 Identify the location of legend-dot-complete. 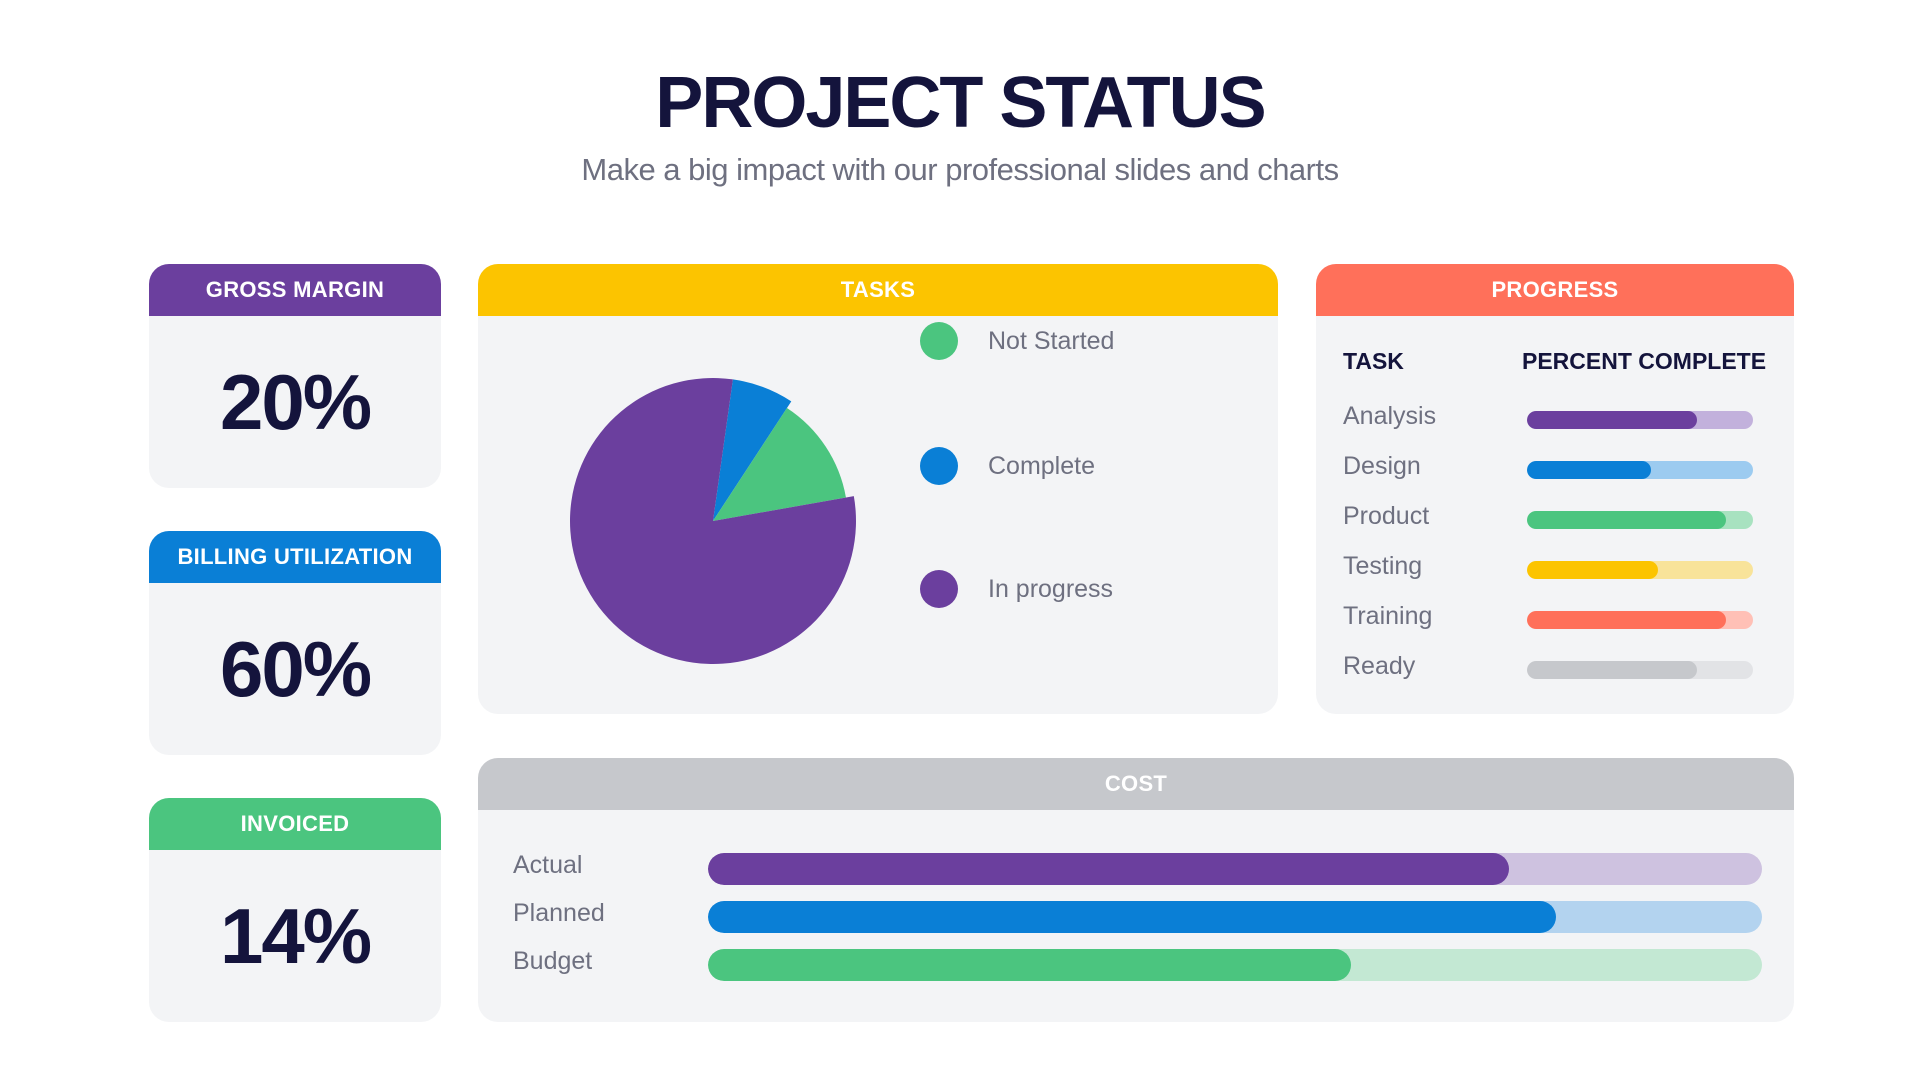
(939, 466).